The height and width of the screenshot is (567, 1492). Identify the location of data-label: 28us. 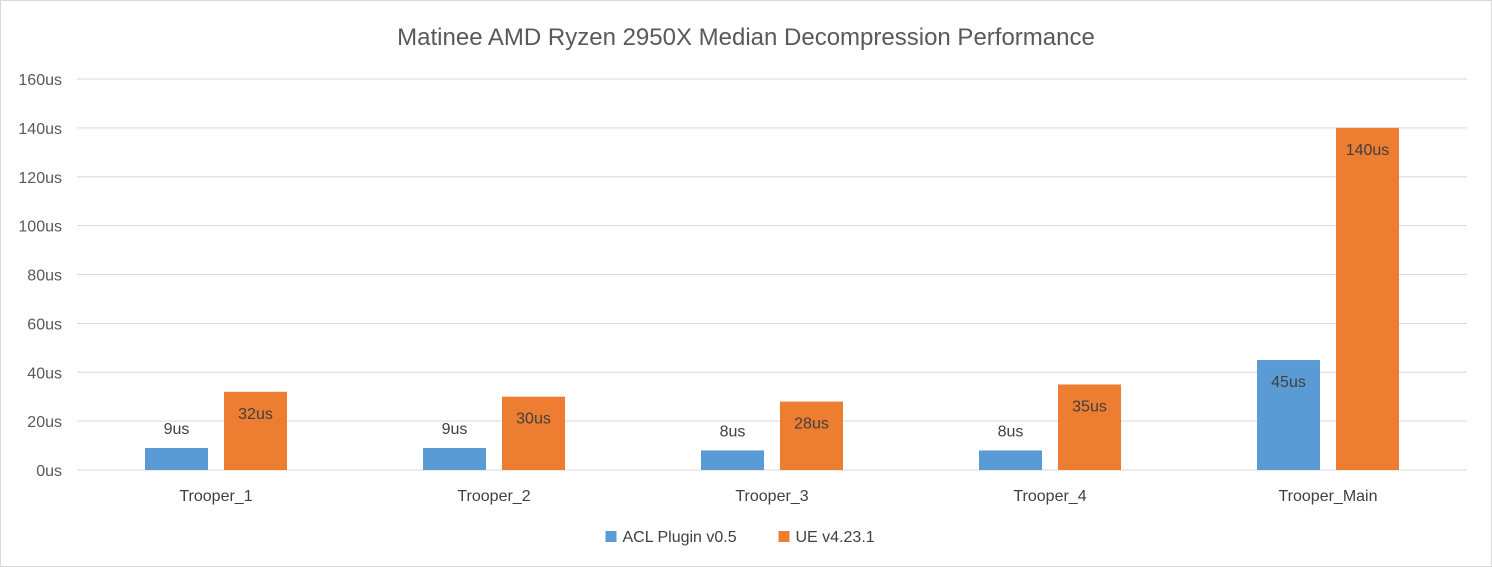
(811, 424).